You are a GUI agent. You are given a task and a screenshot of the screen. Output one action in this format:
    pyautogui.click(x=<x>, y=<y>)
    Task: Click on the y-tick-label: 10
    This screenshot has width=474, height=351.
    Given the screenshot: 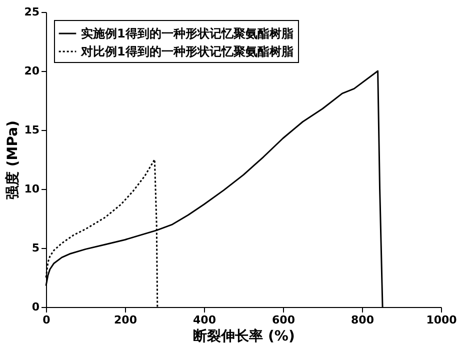 What is the action you would take?
    pyautogui.click(x=32, y=189)
    